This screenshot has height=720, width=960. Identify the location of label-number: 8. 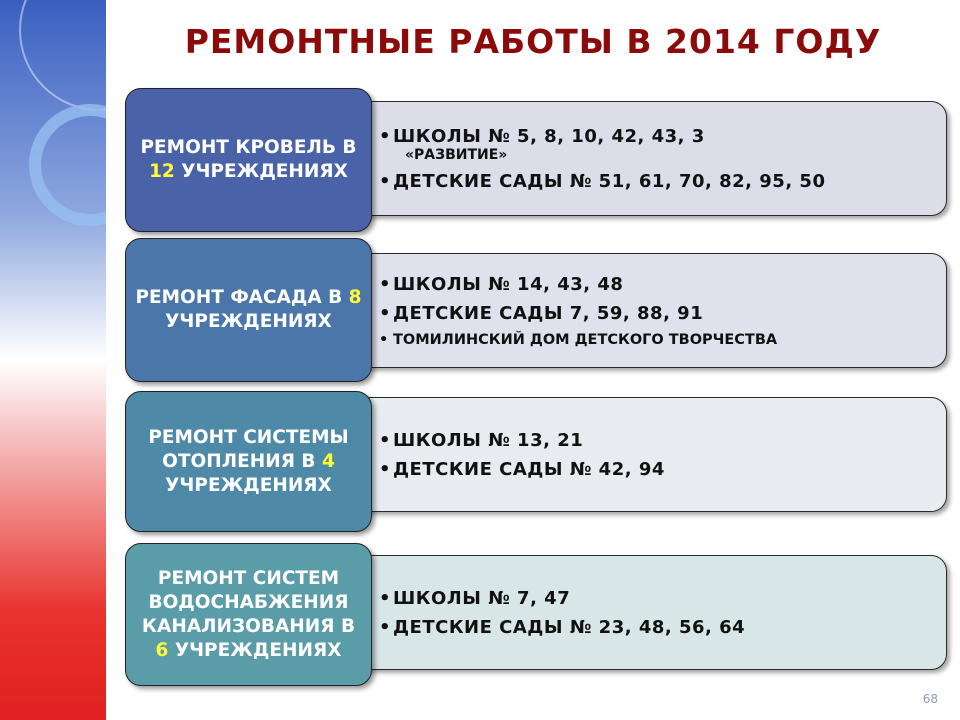
(355, 297).